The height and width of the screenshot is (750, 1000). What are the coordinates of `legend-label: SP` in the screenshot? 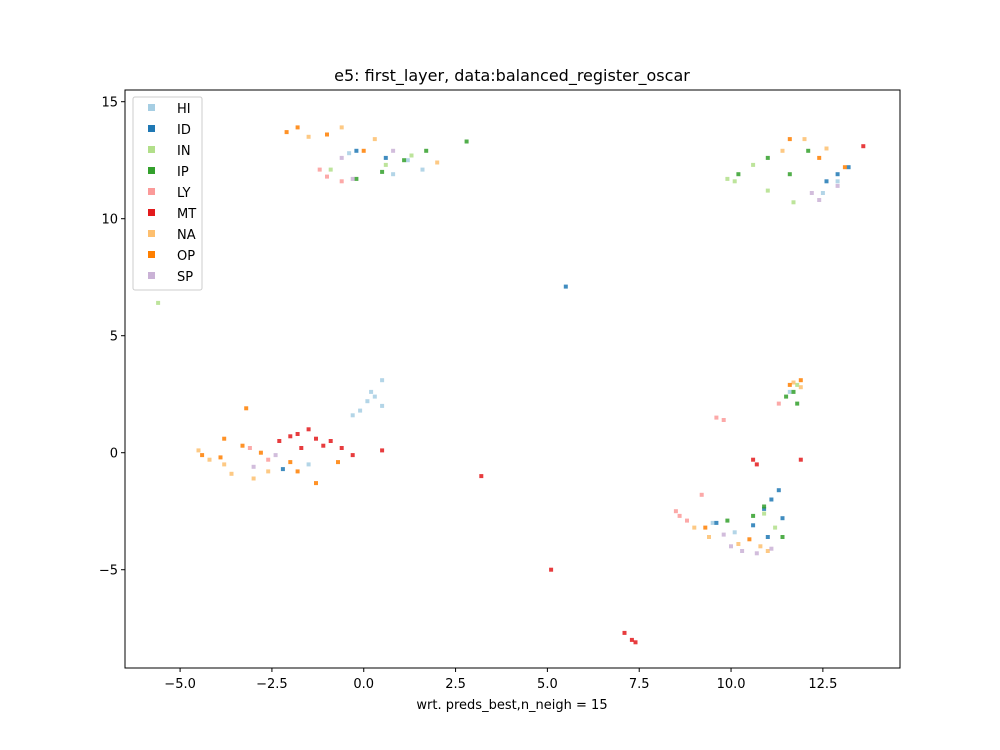 It's located at (185, 277).